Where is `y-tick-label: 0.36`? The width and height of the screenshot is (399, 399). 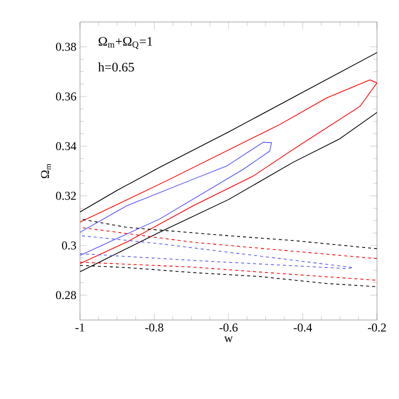
y-tick-label: 0.36 is located at coordinates (66, 96).